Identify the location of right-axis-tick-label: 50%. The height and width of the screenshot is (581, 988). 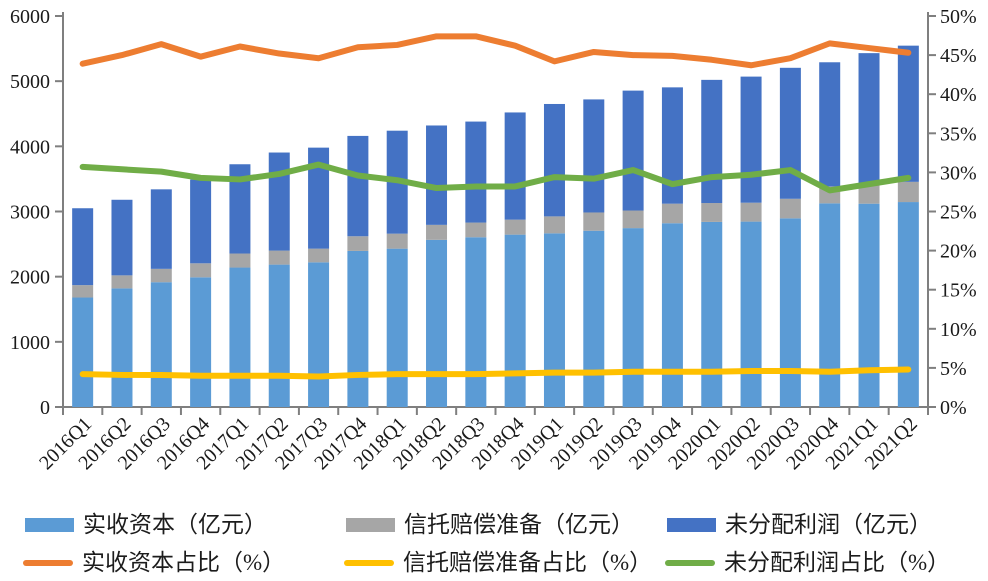
(958, 17).